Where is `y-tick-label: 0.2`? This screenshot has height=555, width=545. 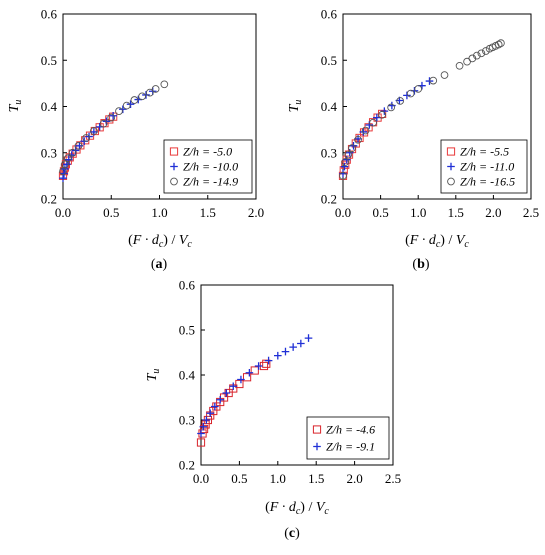
y-tick-label: 0.2 is located at coordinates (329, 199).